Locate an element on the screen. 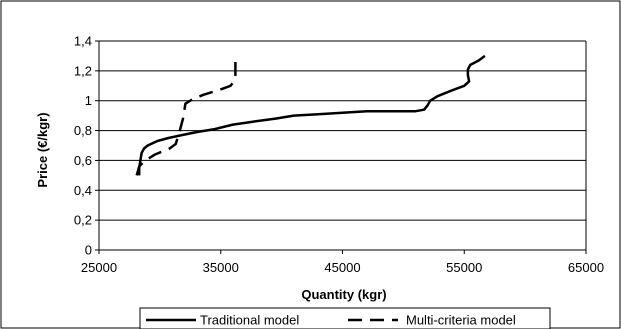 This screenshot has width=621, height=329. y-tick-label: 0,8 is located at coordinates (83, 130).